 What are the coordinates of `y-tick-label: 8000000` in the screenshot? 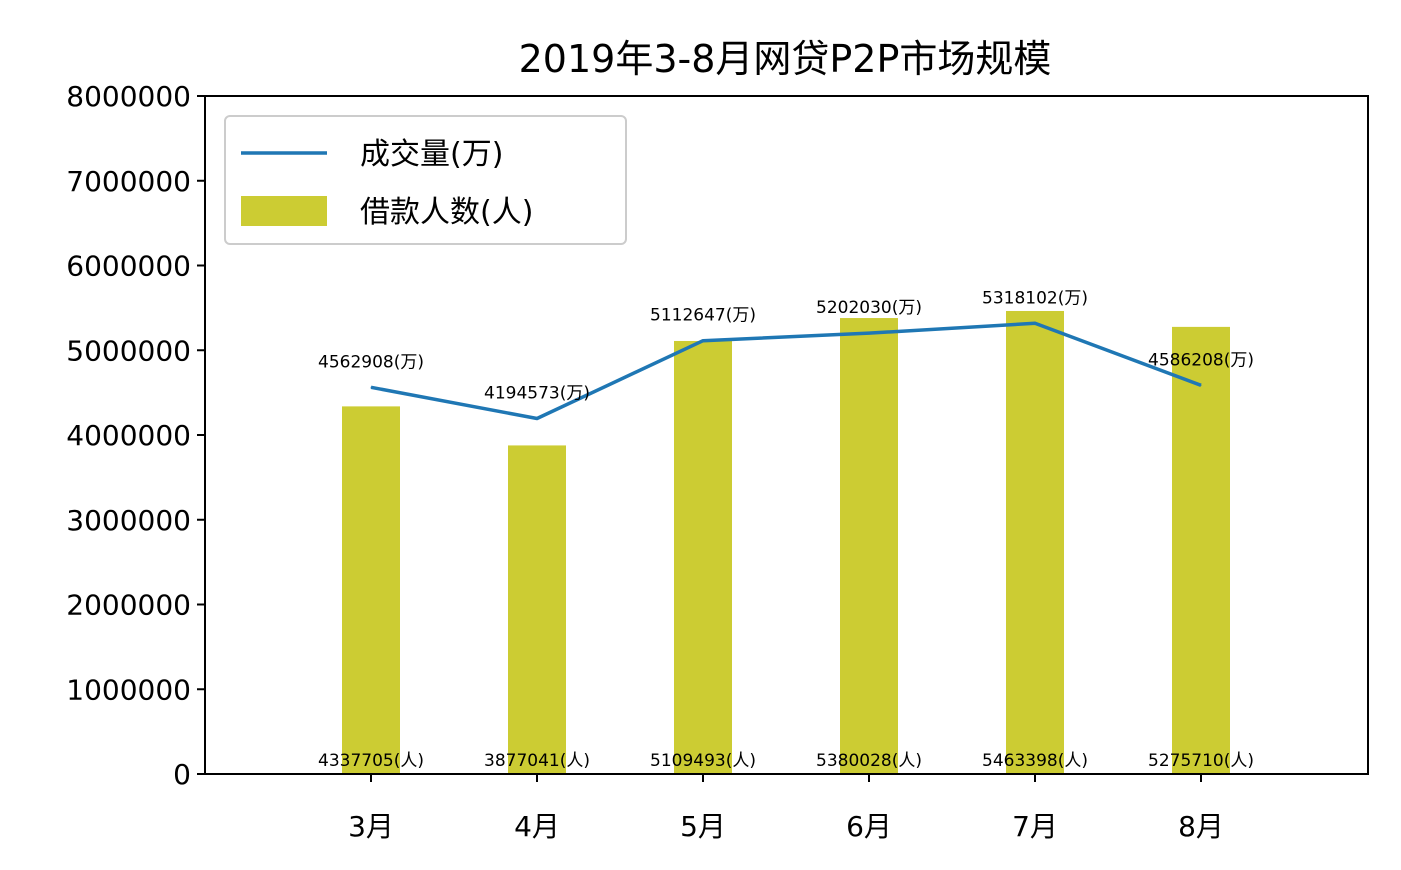 It's located at (128, 96).